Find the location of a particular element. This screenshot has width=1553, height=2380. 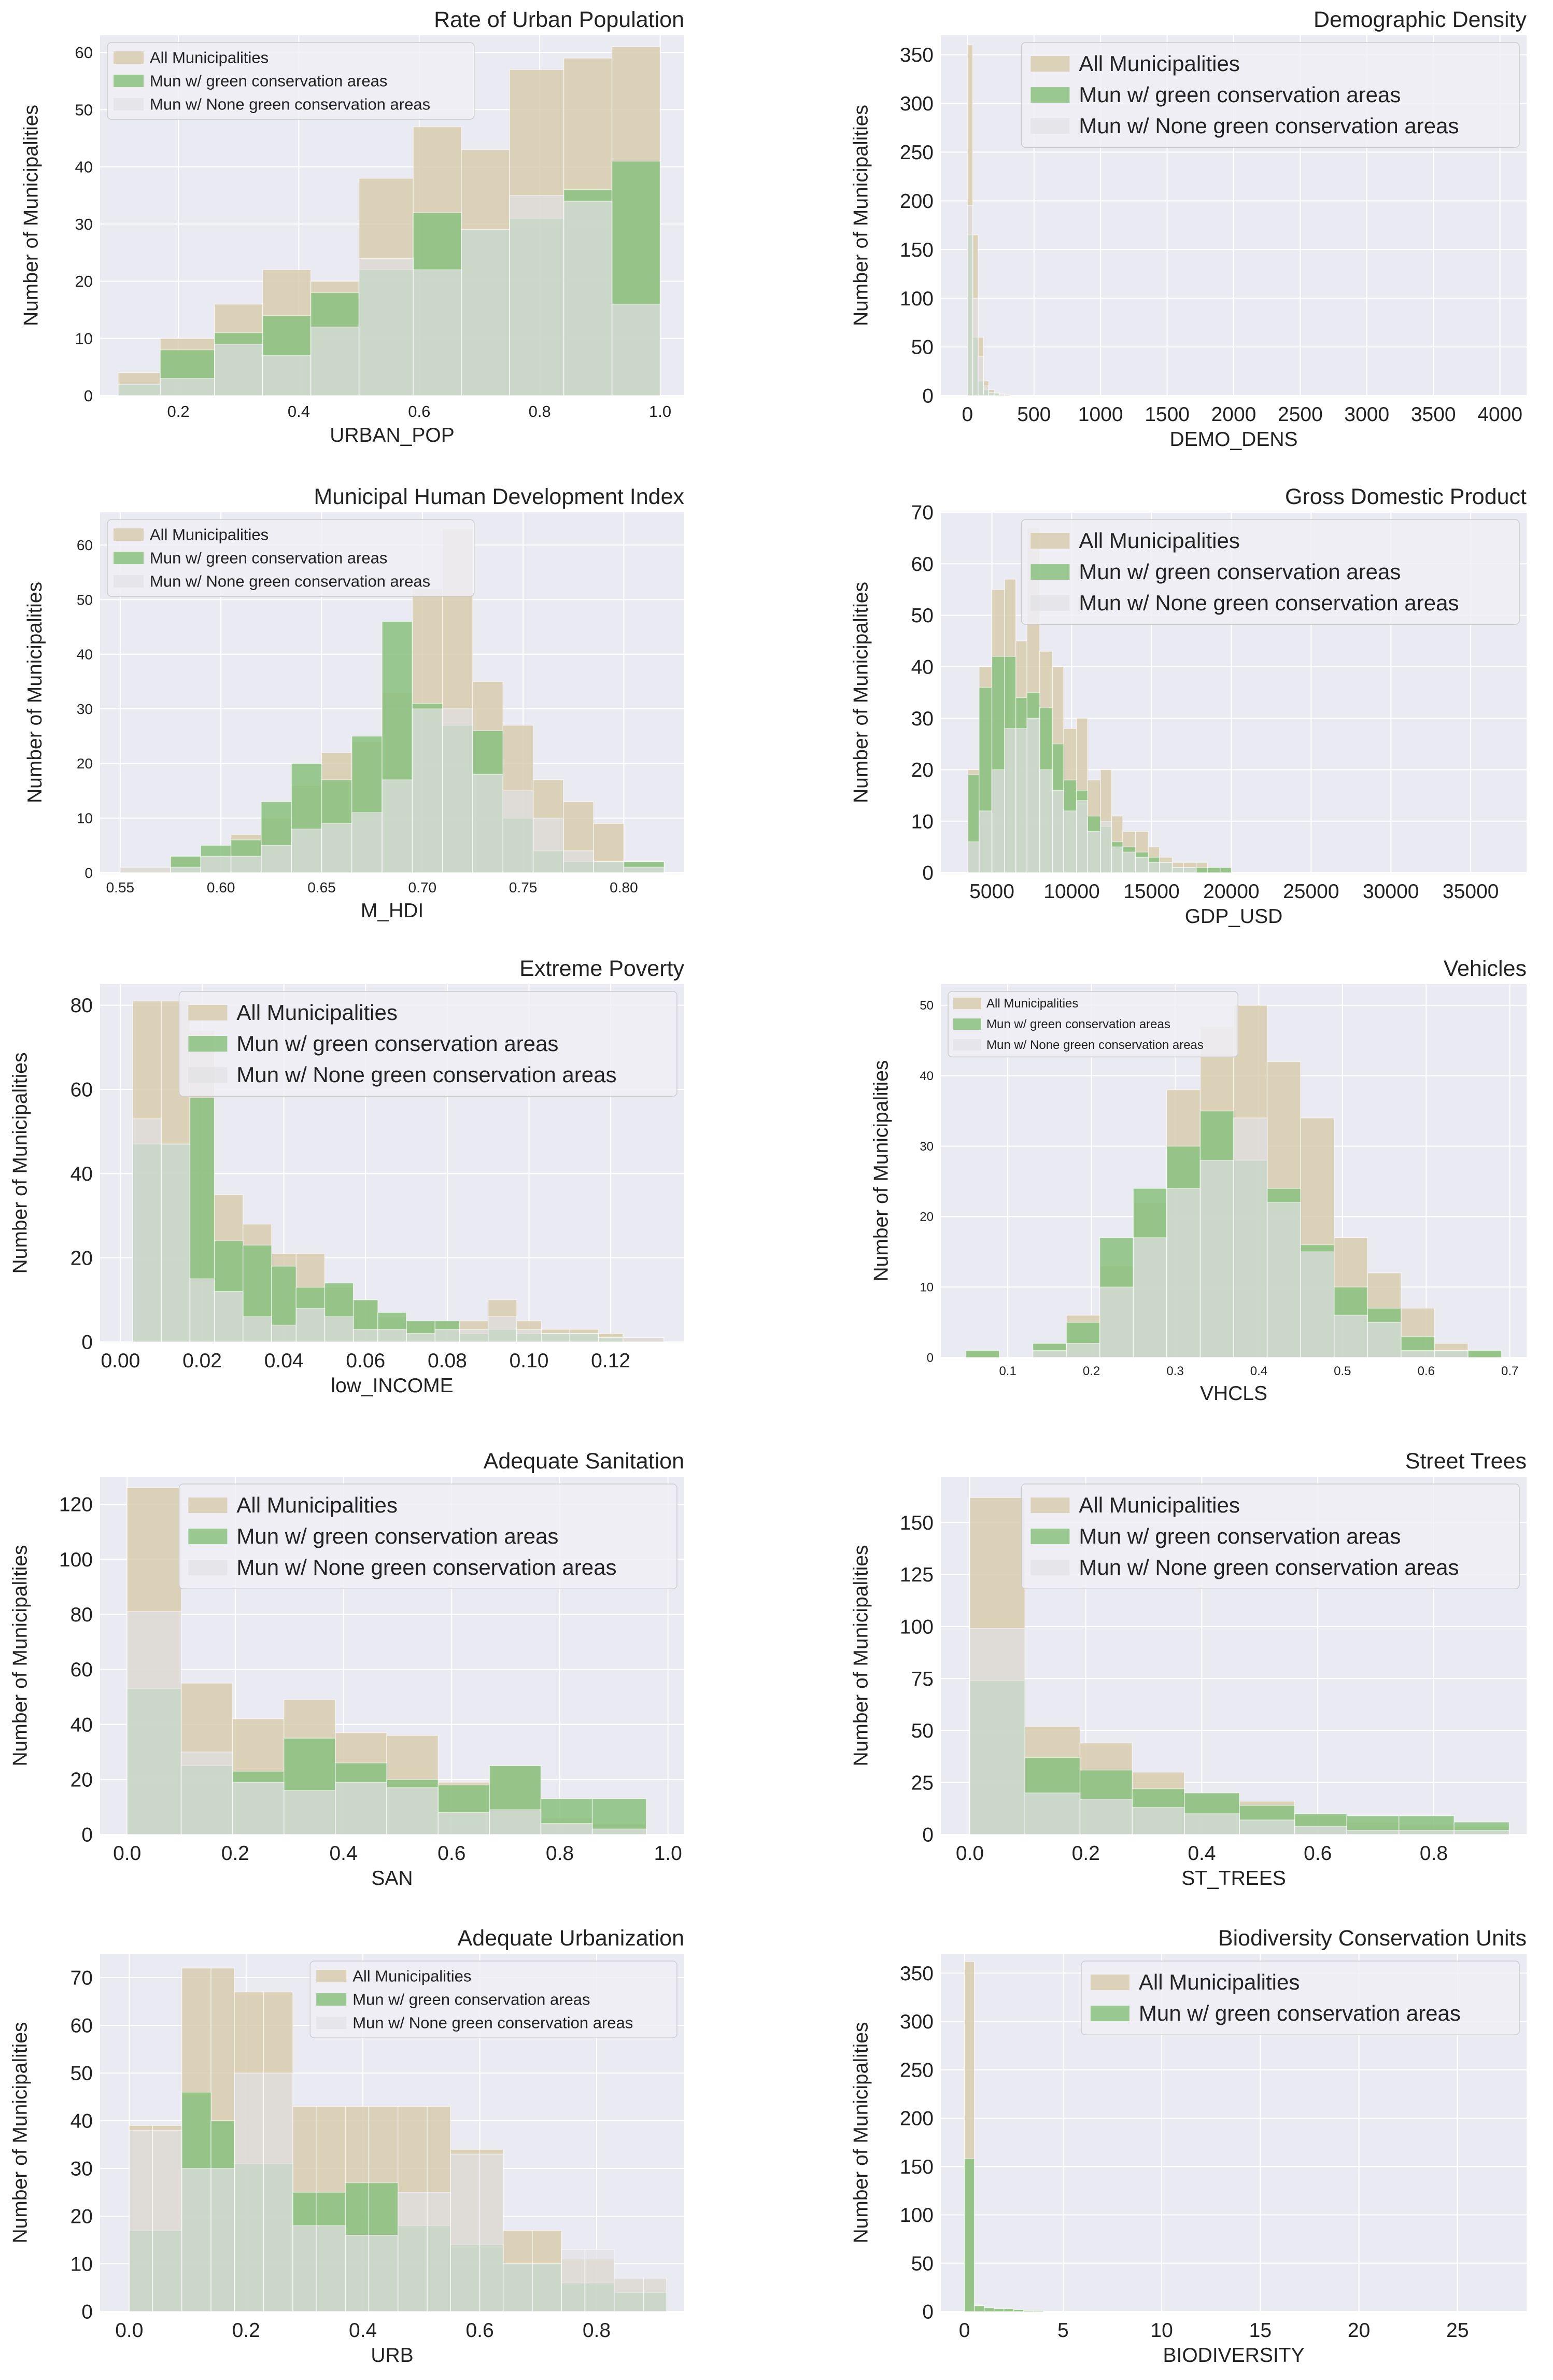

y-tick-label: 50 is located at coordinates (85, 600).